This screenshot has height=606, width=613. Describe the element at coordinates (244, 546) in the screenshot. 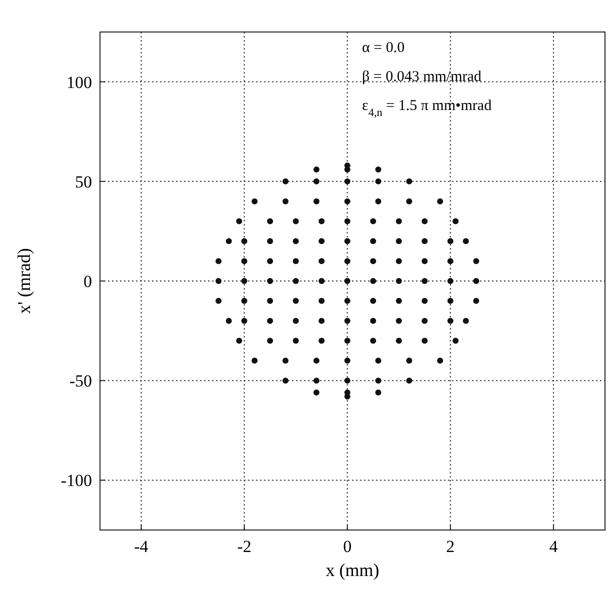

I see `x-tick-label: -2` at that location.